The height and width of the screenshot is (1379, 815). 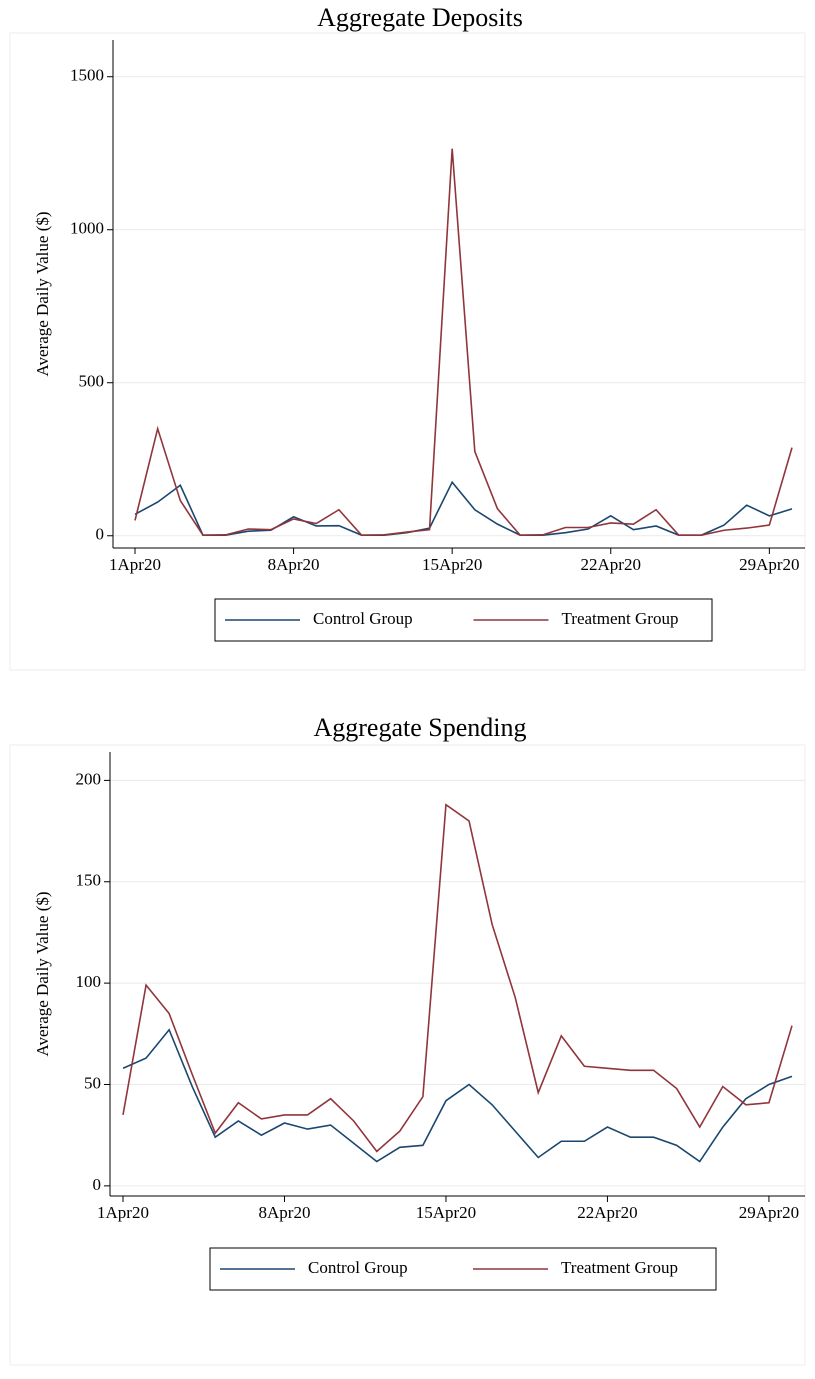 I want to click on chart-title: Aggregate Spending, so click(x=419, y=727).